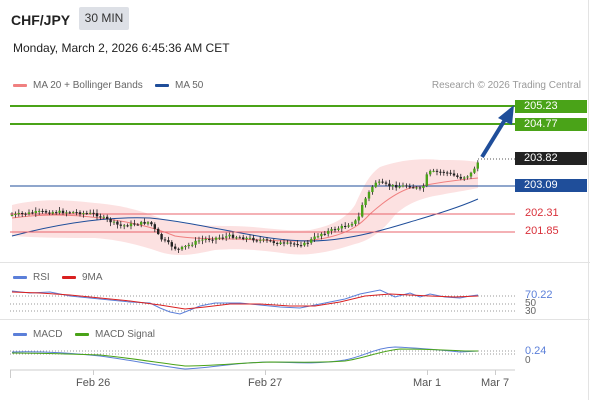  What do you see at coordinates (82, 334) in the screenshot?
I see `macd-signal-swatch-icon` at bounding box center [82, 334].